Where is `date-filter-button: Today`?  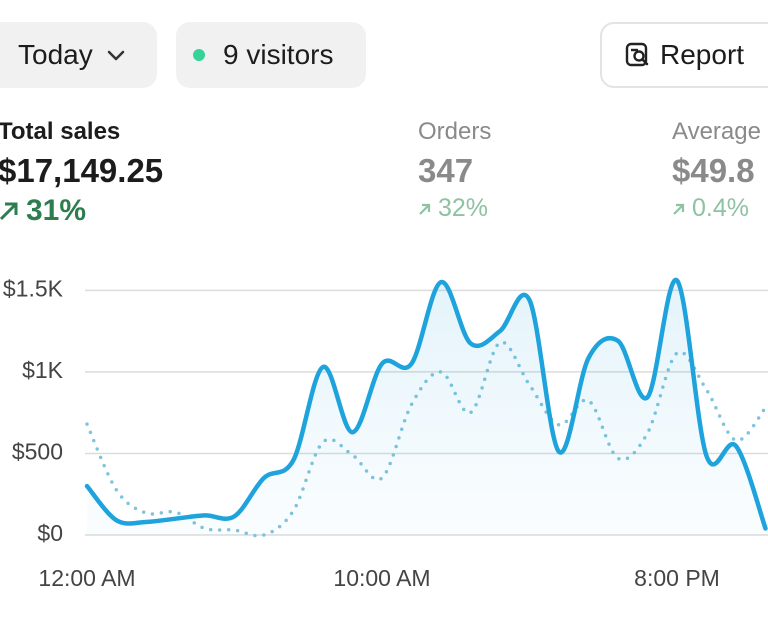
date-filter-button: Today is located at coordinates (78, 55).